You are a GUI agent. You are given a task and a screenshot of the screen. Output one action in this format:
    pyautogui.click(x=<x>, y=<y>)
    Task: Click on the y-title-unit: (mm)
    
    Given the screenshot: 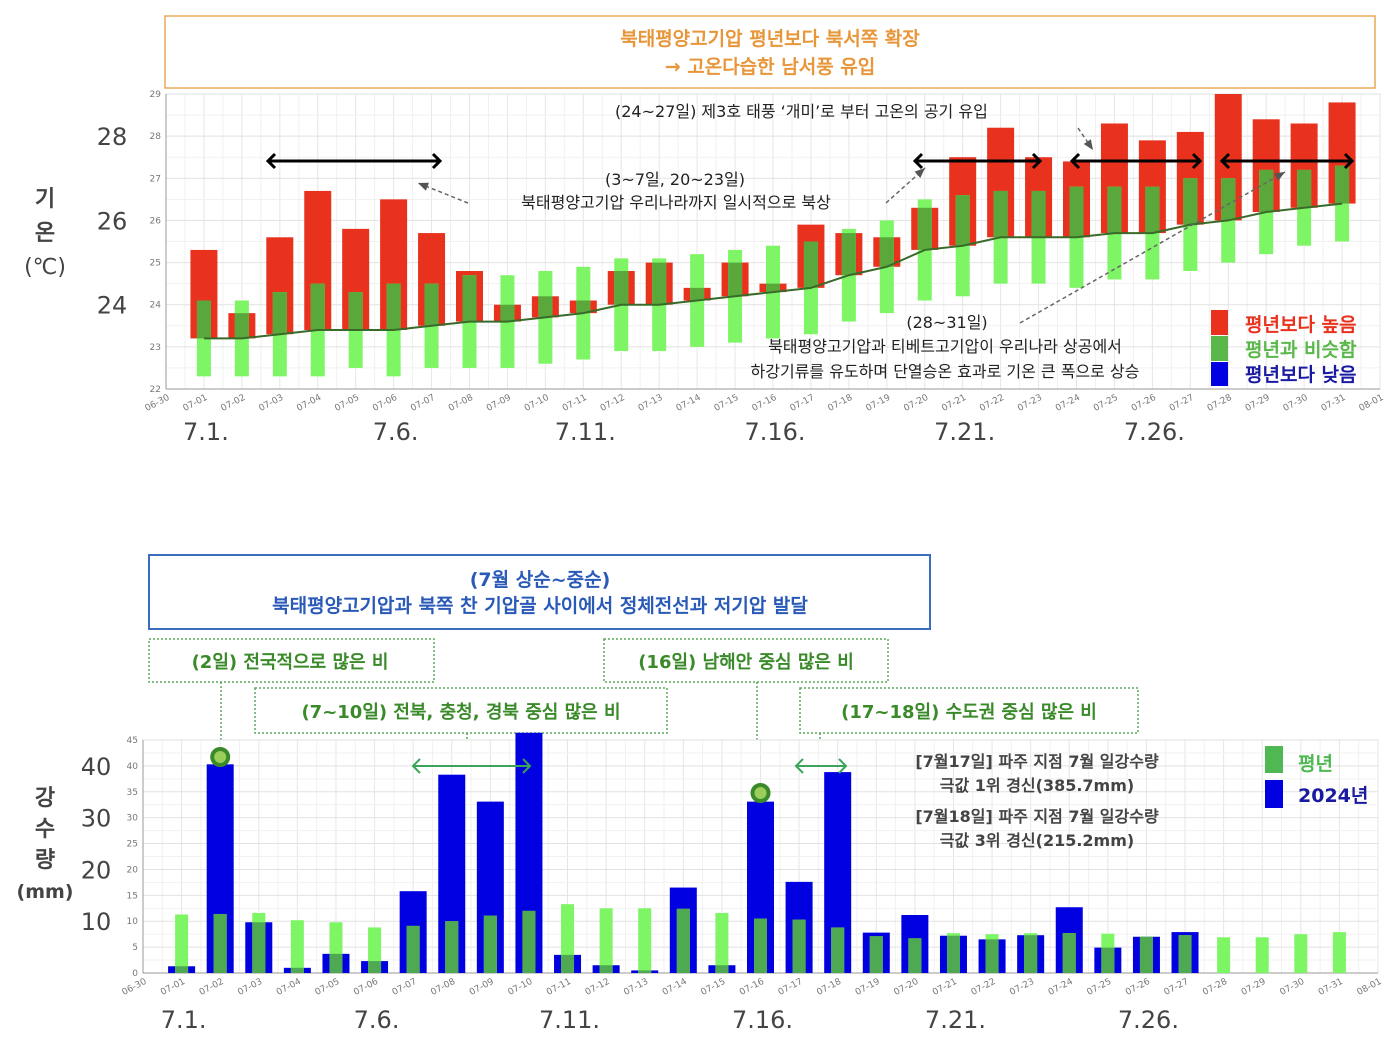 What is the action you would take?
    pyautogui.click(x=45, y=892)
    